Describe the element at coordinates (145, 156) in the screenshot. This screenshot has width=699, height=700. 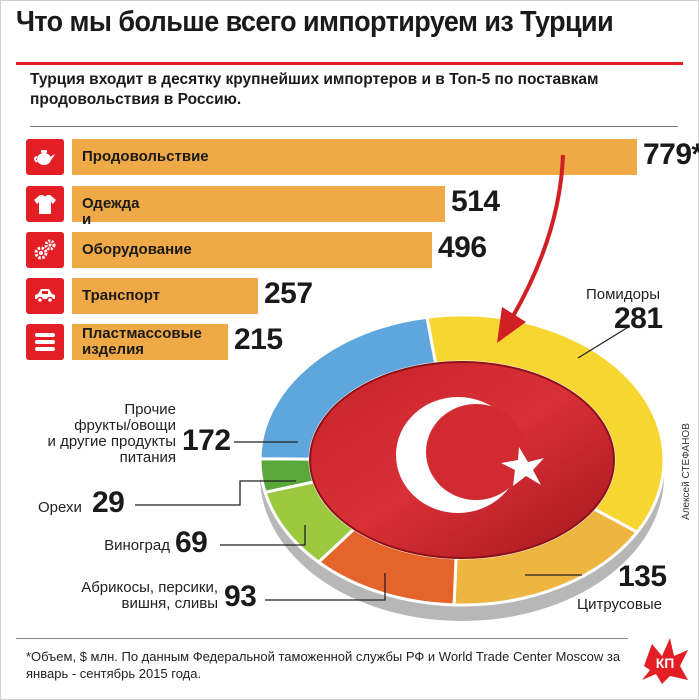
I see `bar-label: Продовольствие` at that location.